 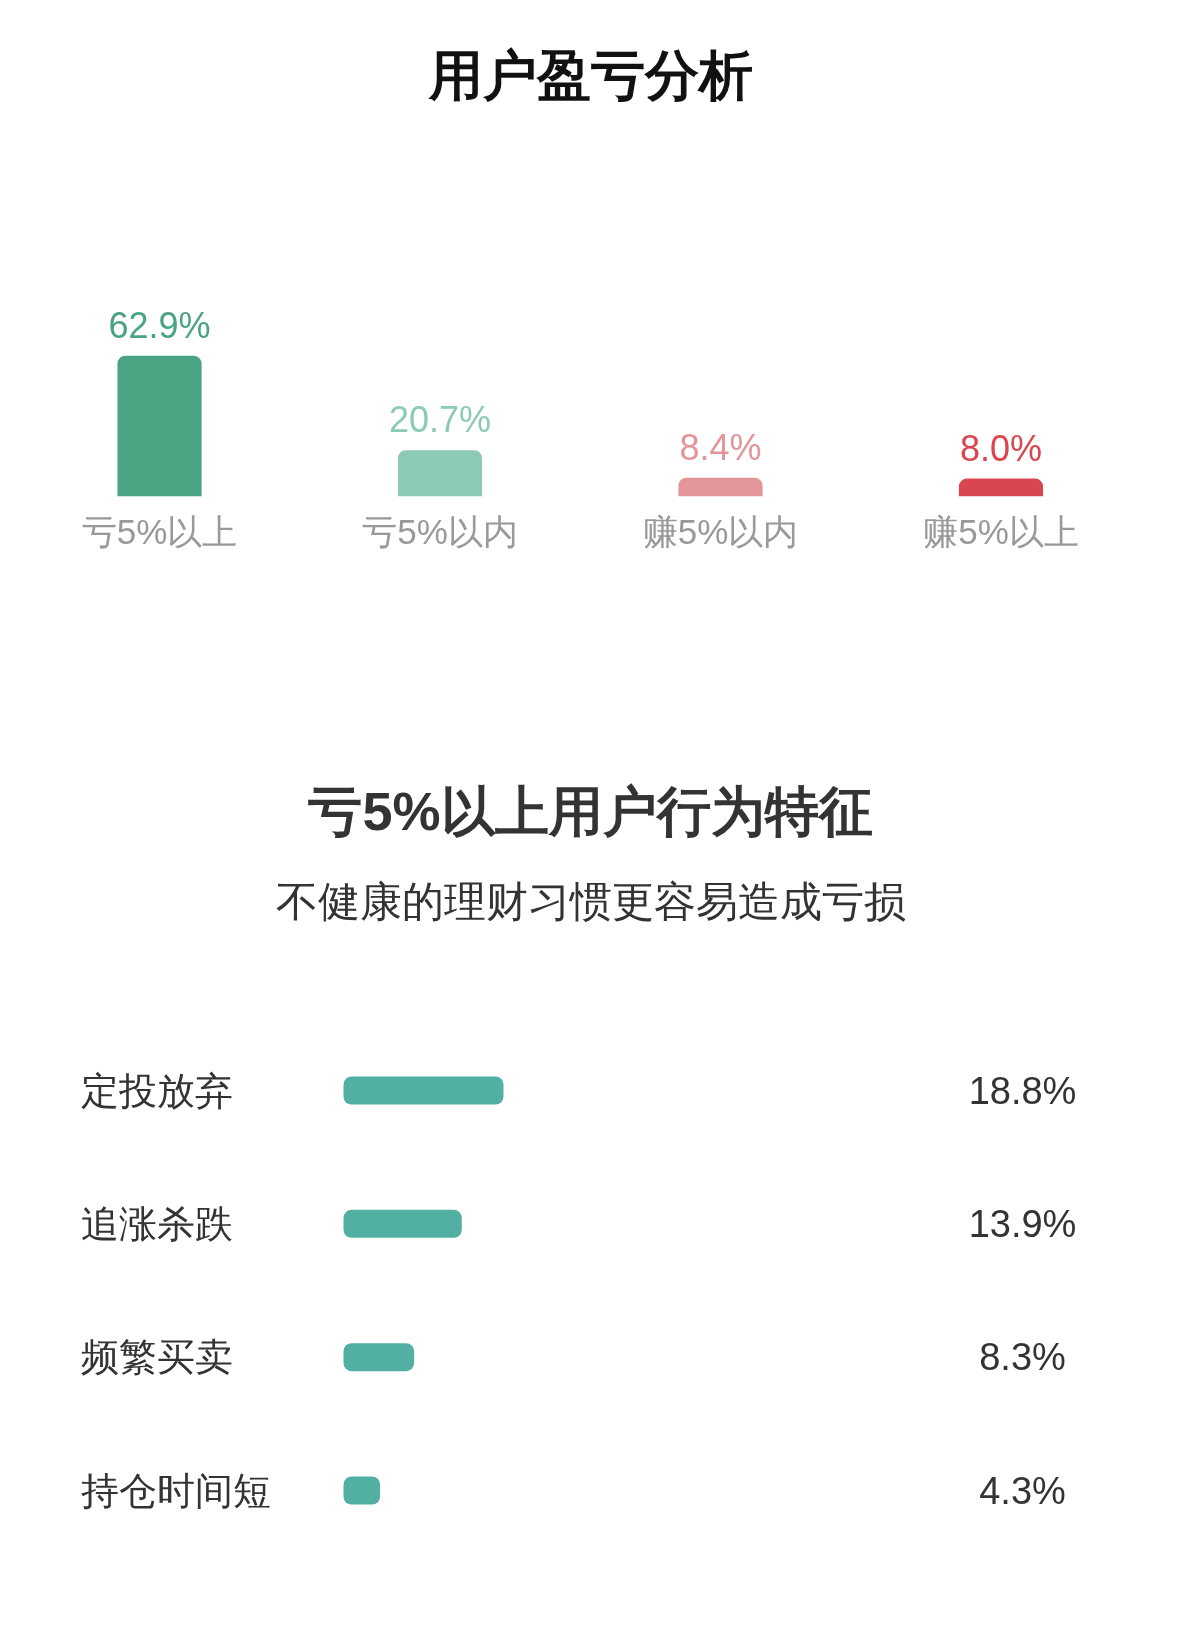 What do you see at coordinates (1022, 1090) in the screenshot?
I see `data-label: 18.8%` at bounding box center [1022, 1090].